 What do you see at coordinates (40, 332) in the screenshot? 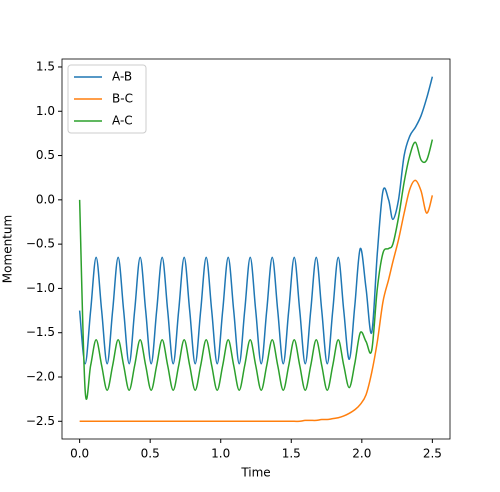
I see `y-tick-label: −1.5` at bounding box center [40, 332].